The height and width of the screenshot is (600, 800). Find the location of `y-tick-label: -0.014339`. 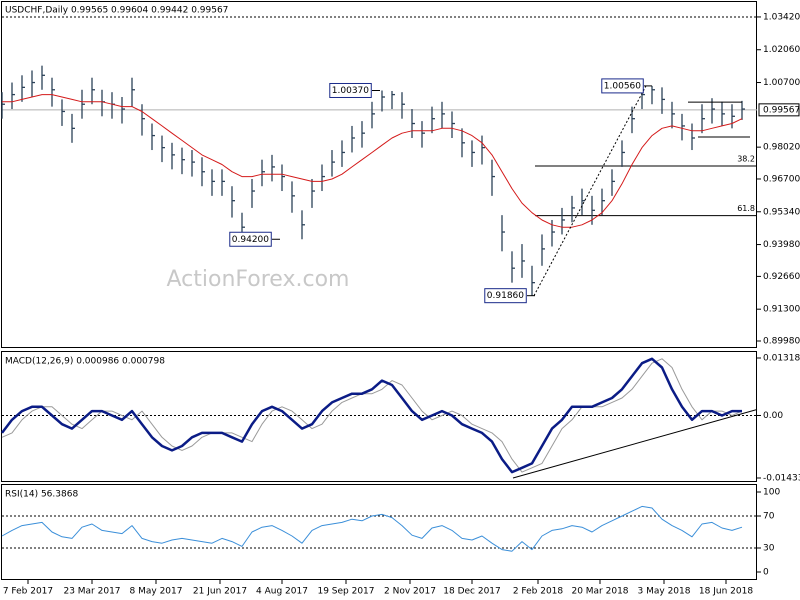

y-tick-label: -0.014339 is located at coordinates (781, 478).